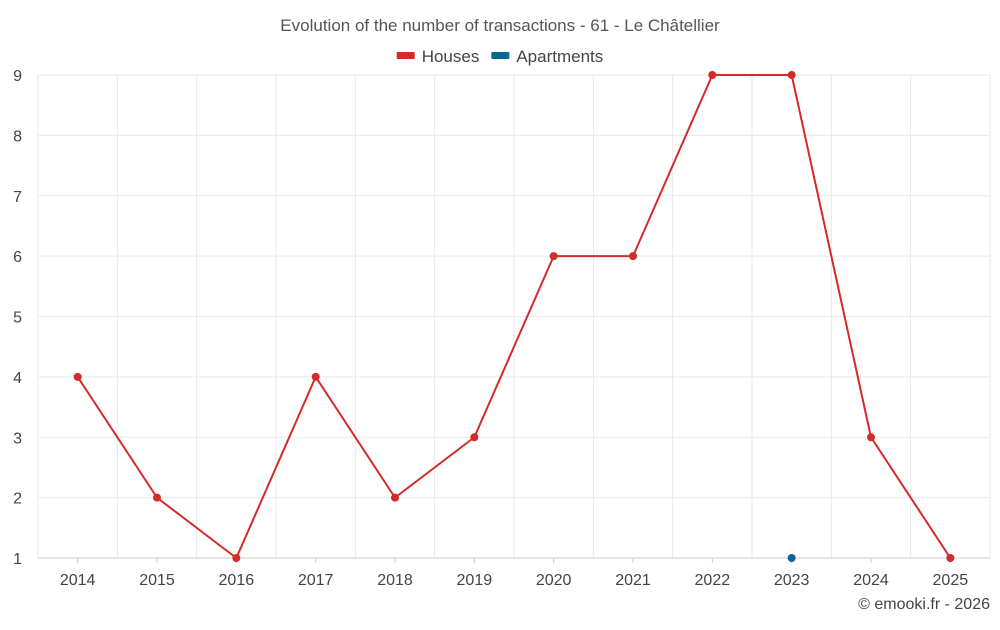  Describe the element at coordinates (554, 580) in the screenshot. I see `x-tick-label: 2020` at that location.